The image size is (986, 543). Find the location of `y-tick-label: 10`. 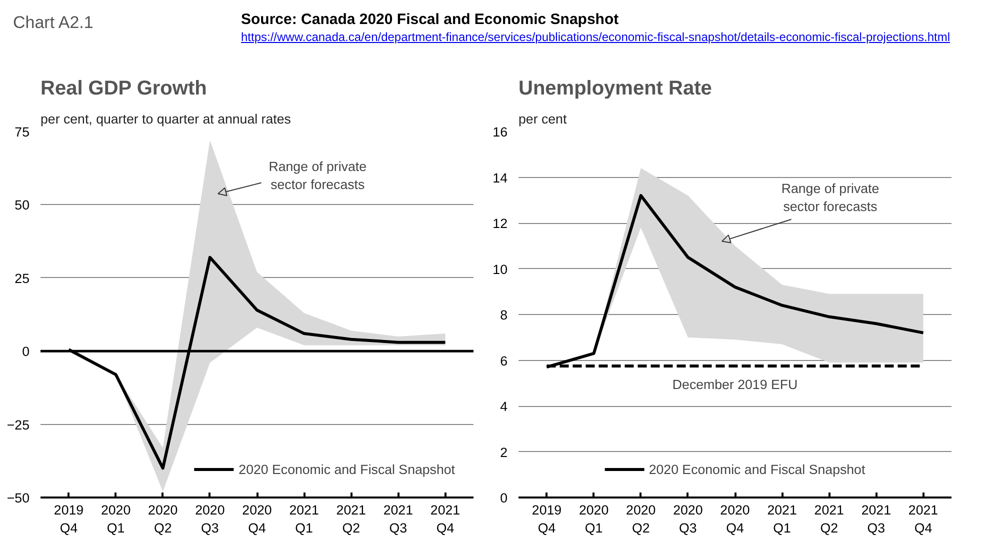

y-tick-label: 10 is located at coordinates (500, 269).